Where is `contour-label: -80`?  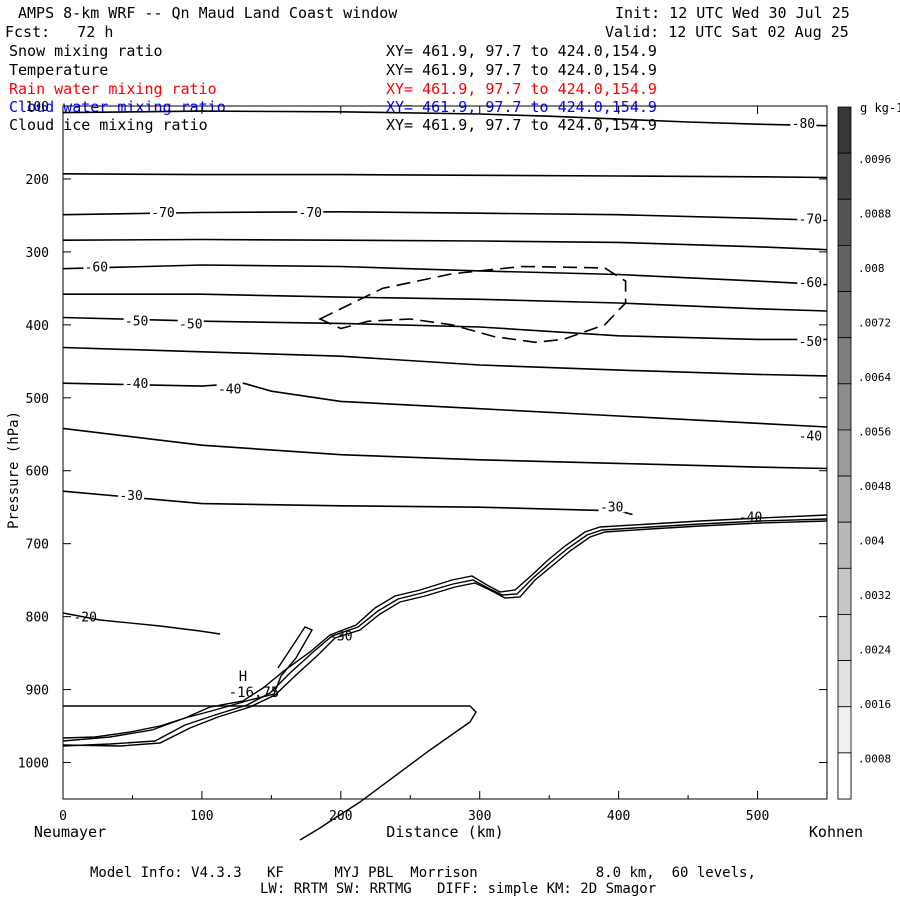 contour-label: -80 is located at coordinates (803, 124).